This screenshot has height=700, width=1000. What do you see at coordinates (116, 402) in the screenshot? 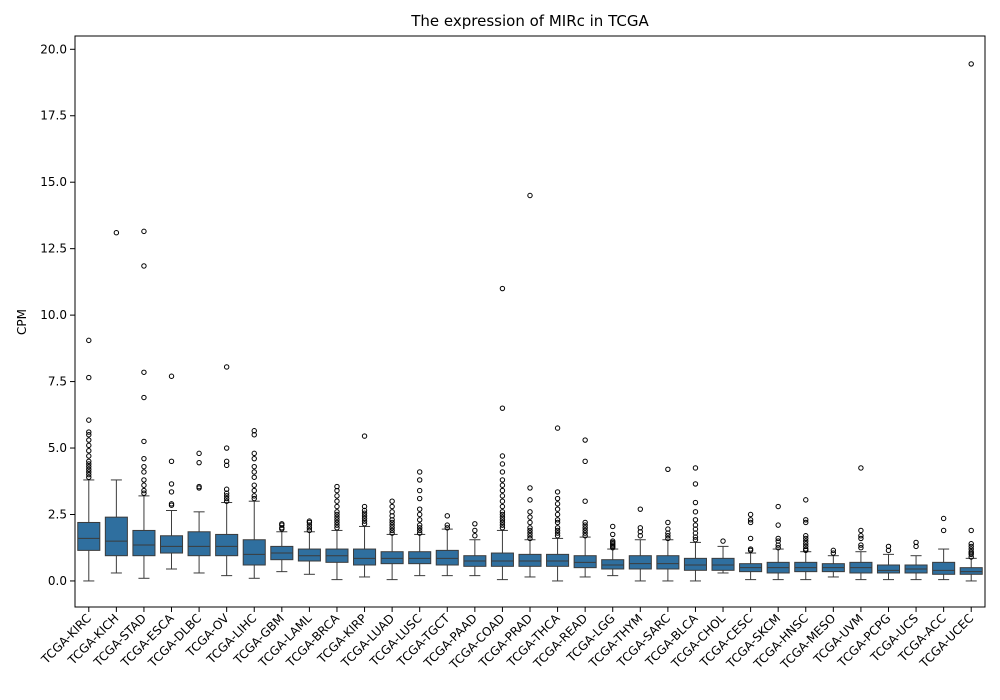
I see `box-tcga-kich` at bounding box center [116, 402].